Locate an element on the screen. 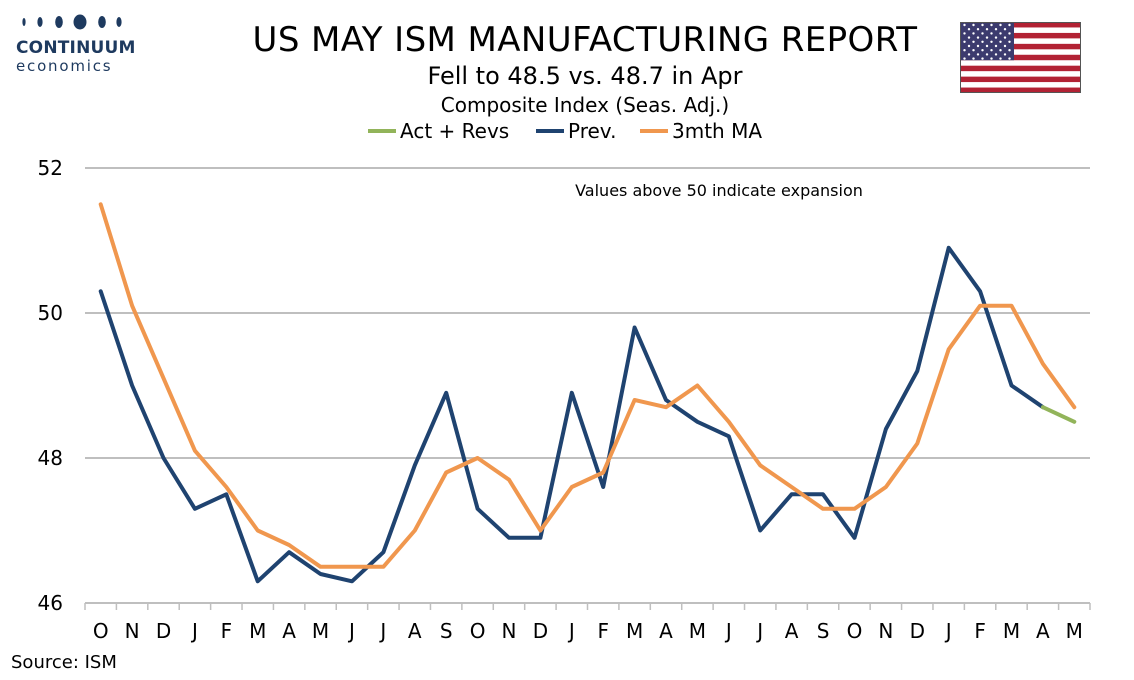 Image resolution: width=1134 pixels, height=680 pixels. legend-swatch-3mth-ma is located at coordinates (654, 130).